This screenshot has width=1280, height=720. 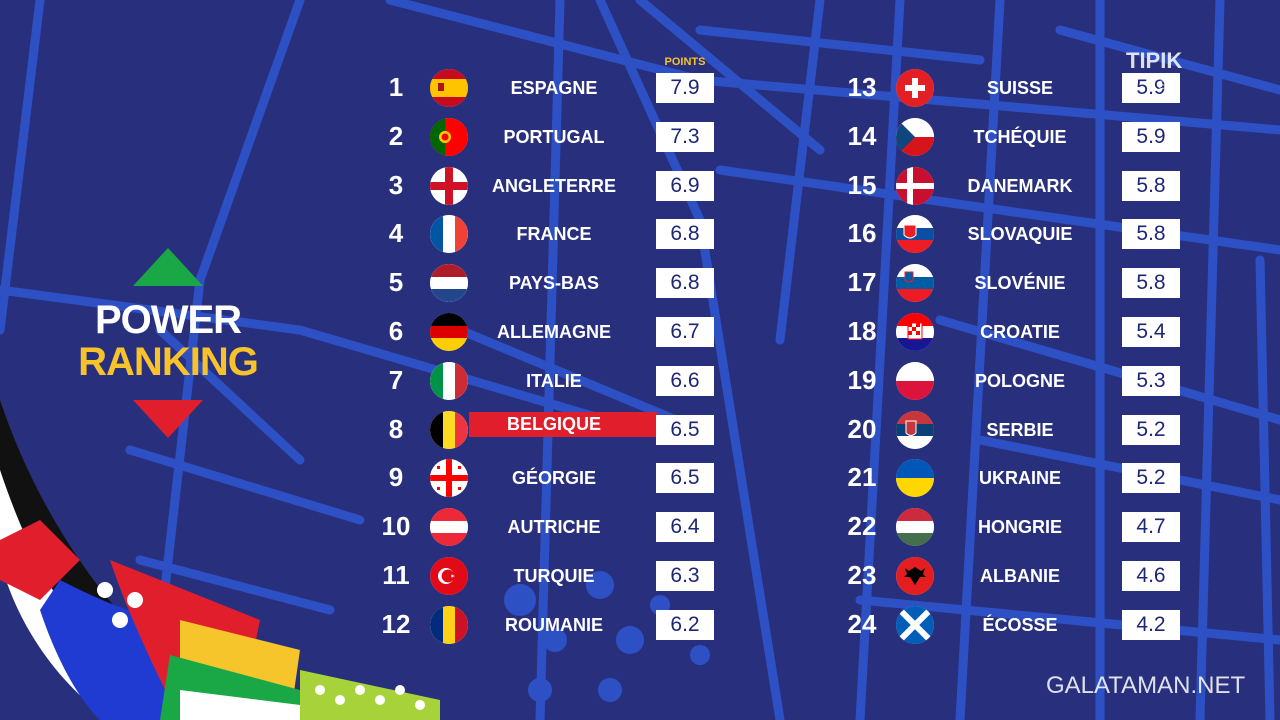 What do you see at coordinates (449, 136) in the screenshot?
I see `portugal-flag-icon` at bounding box center [449, 136].